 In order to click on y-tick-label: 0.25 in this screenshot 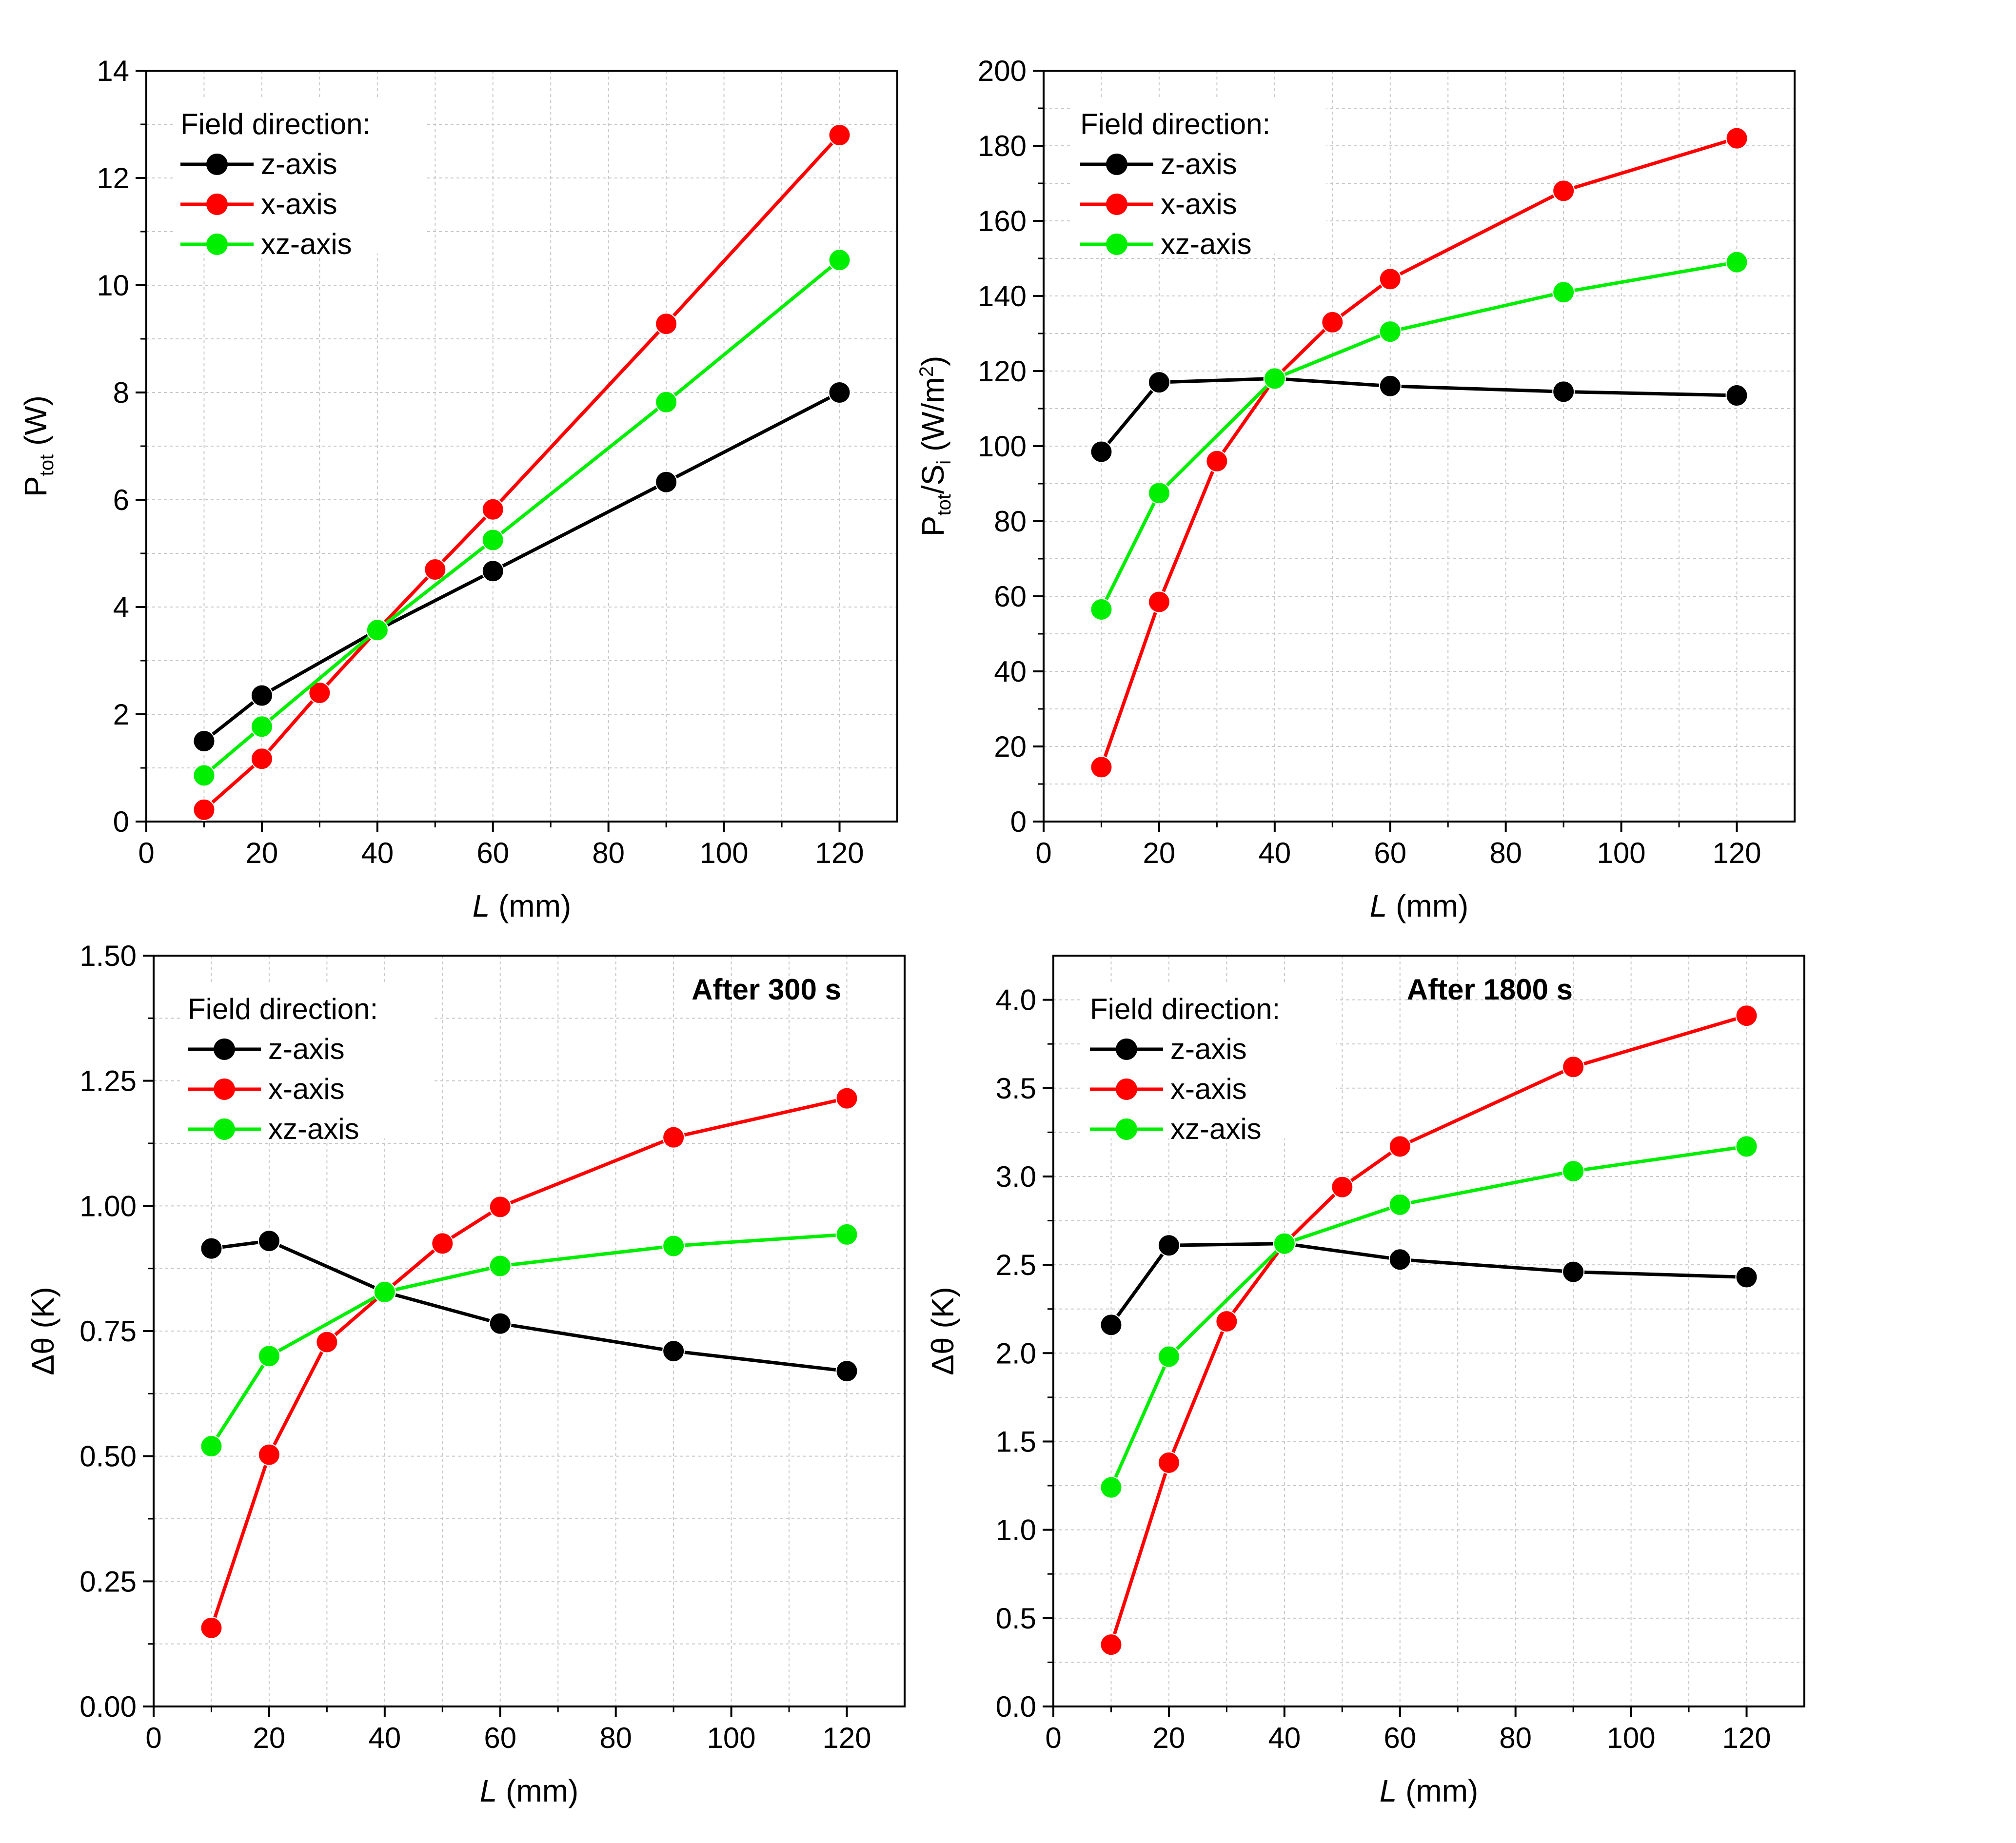, I will do `click(108, 1581)`.